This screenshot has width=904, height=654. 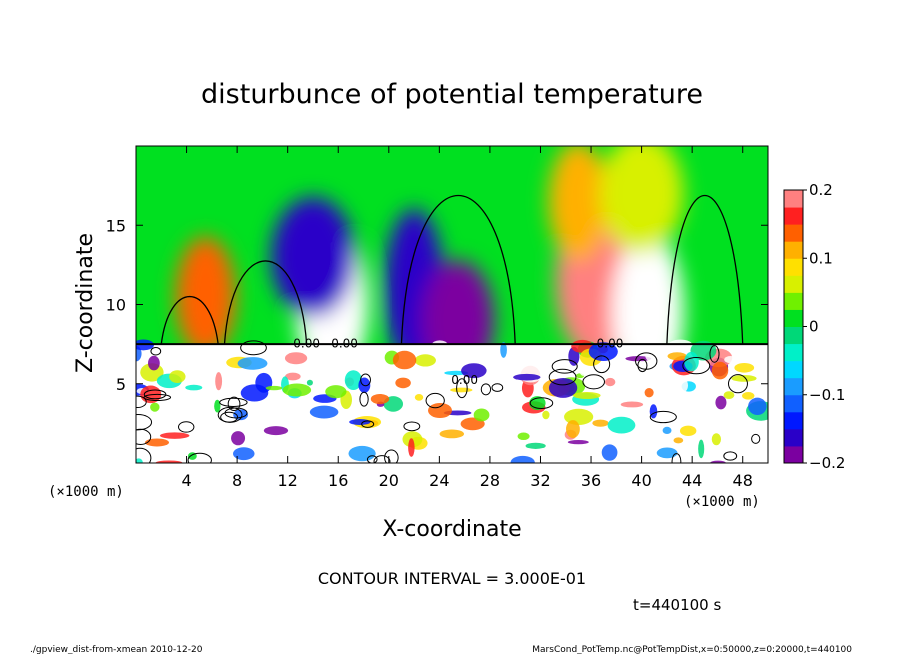 I want to click on colorbar-tick-label: −0.2, so click(x=827, y=463).